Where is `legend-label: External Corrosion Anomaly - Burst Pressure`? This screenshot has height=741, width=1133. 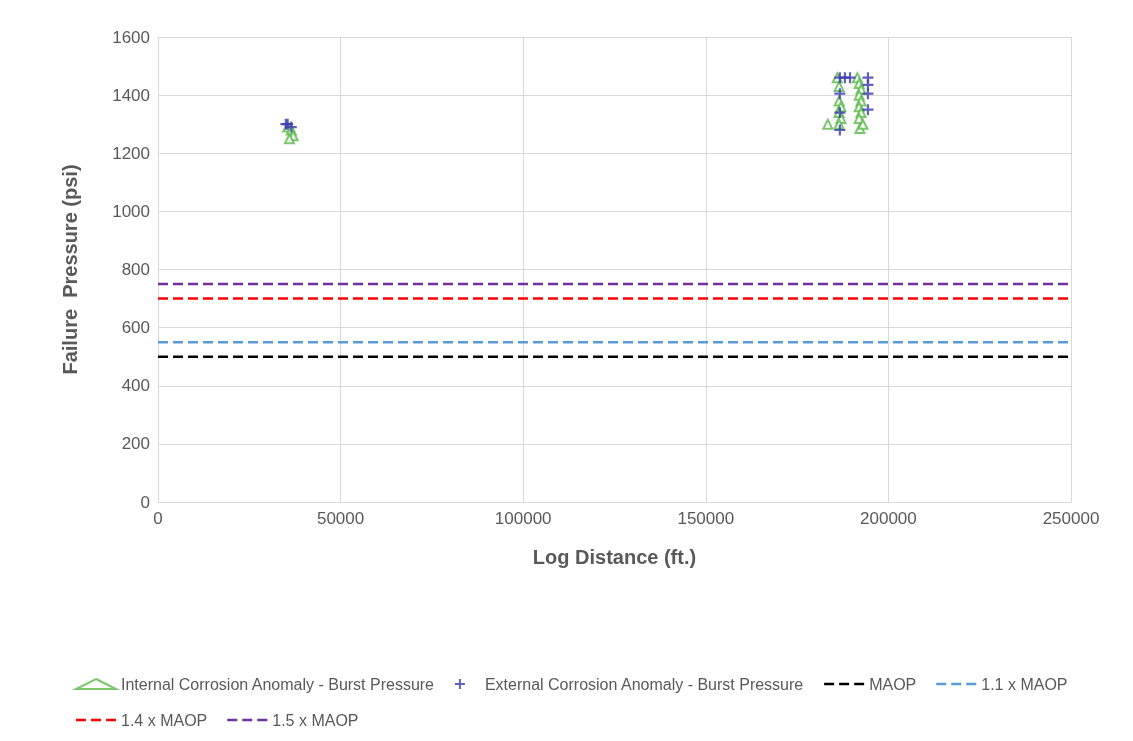 legend-label: External Corrosion Anomaly - Burst Pressure is located at coordinates (644, 684).